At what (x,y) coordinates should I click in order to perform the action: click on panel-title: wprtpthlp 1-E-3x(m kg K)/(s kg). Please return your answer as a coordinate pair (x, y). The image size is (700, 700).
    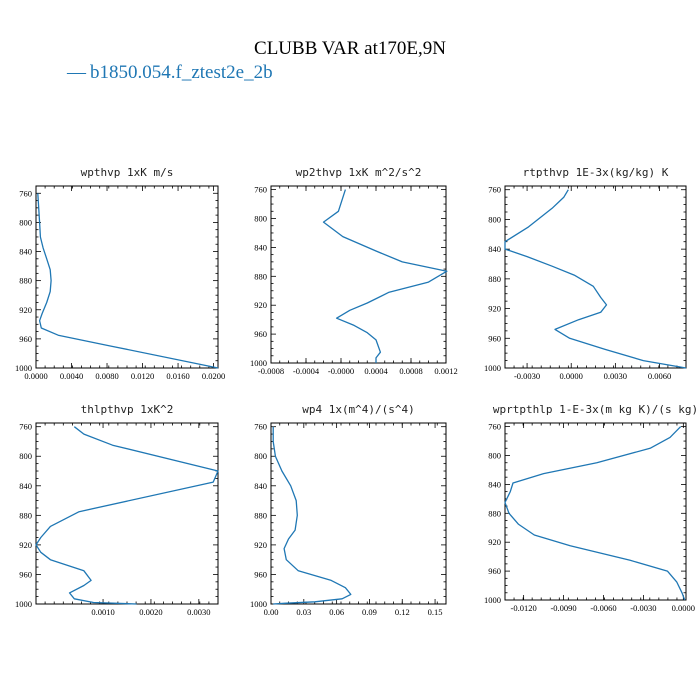
    Looking at the image, I should click on (595, 409).